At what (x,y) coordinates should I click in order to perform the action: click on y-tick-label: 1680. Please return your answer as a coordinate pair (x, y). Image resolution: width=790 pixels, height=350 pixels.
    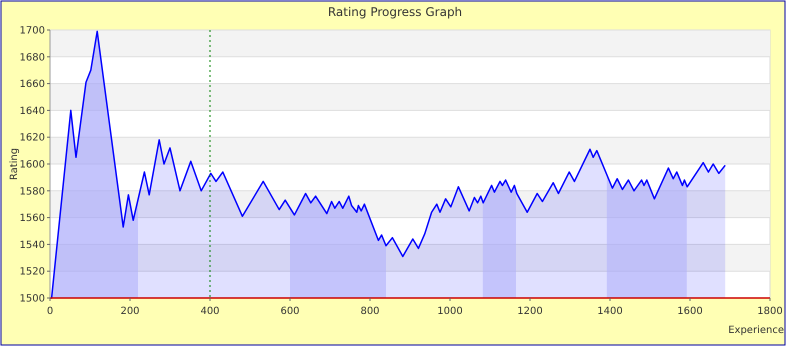
    Looking at the image, I should click on (32, 58).